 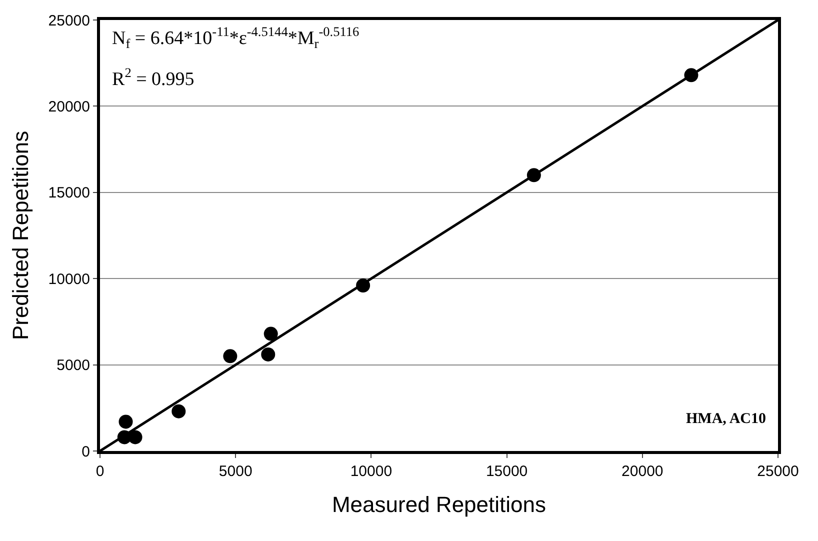 What do you see at coordinates (153, 77) in the screenshot?
I see `annotation: R$^{2}$ = 0.995` at bounding box center [153, 77].